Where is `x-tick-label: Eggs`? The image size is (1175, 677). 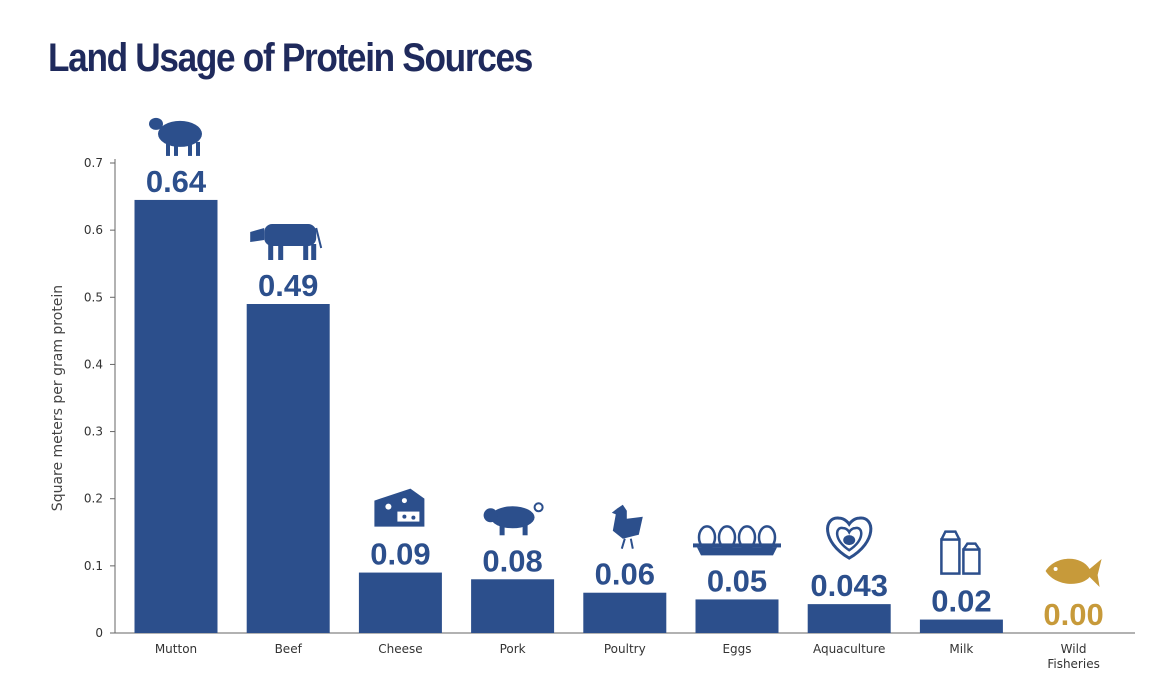
x-tick-label: Eggs is located at coordinates (736, 649).